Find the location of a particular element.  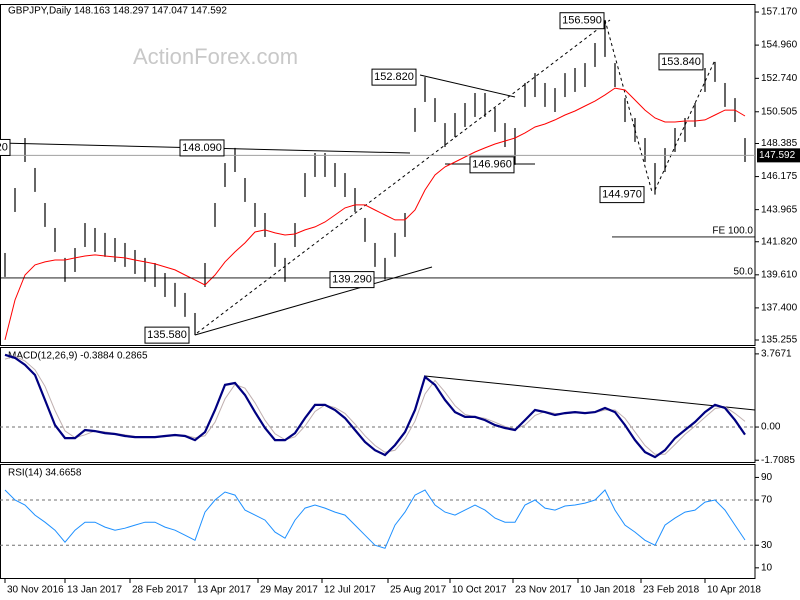

price-label: 148.120 is located at coordinates (4, 147).